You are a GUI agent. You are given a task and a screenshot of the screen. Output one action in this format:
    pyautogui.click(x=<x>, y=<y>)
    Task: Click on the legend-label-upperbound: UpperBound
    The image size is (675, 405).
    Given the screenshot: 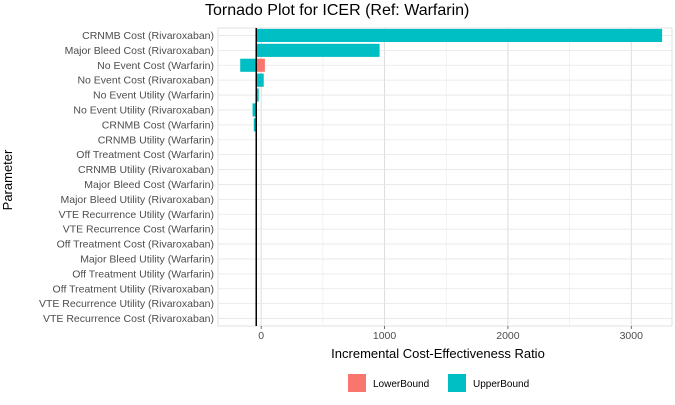 What is the action you would take?
    pyautogui.click(x=501, y=384)
    